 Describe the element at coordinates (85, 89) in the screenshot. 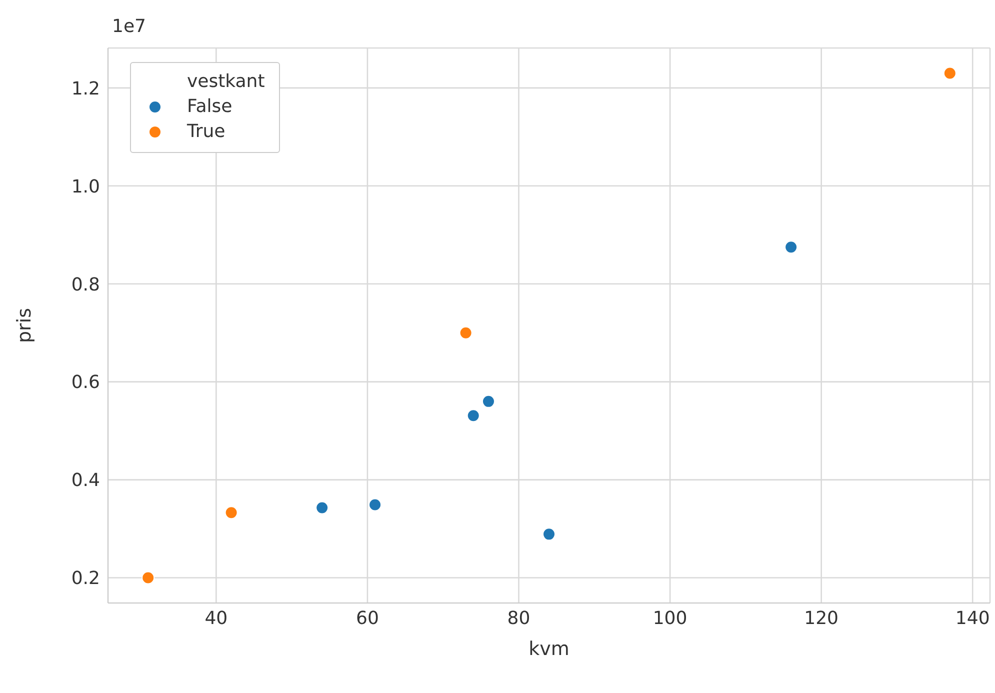

I see `y-tick-label: 1.2` at that location.